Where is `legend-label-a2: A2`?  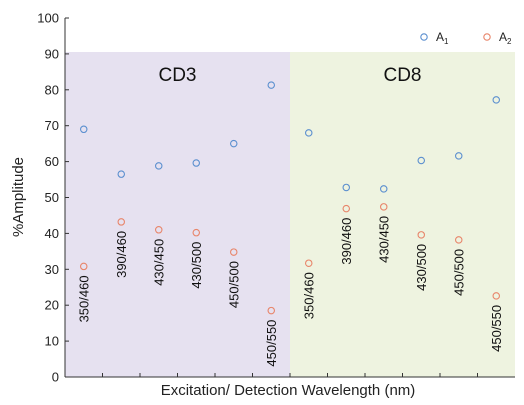
legend-label-a2: A2 is located at coordinates (505, 38).